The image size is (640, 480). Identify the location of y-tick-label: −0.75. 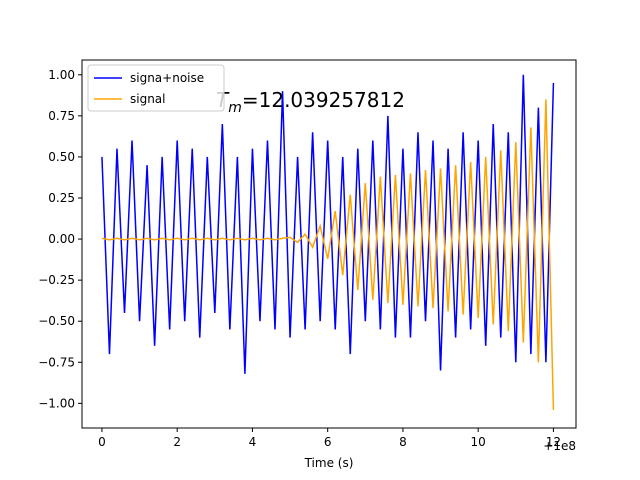
(56, 362).